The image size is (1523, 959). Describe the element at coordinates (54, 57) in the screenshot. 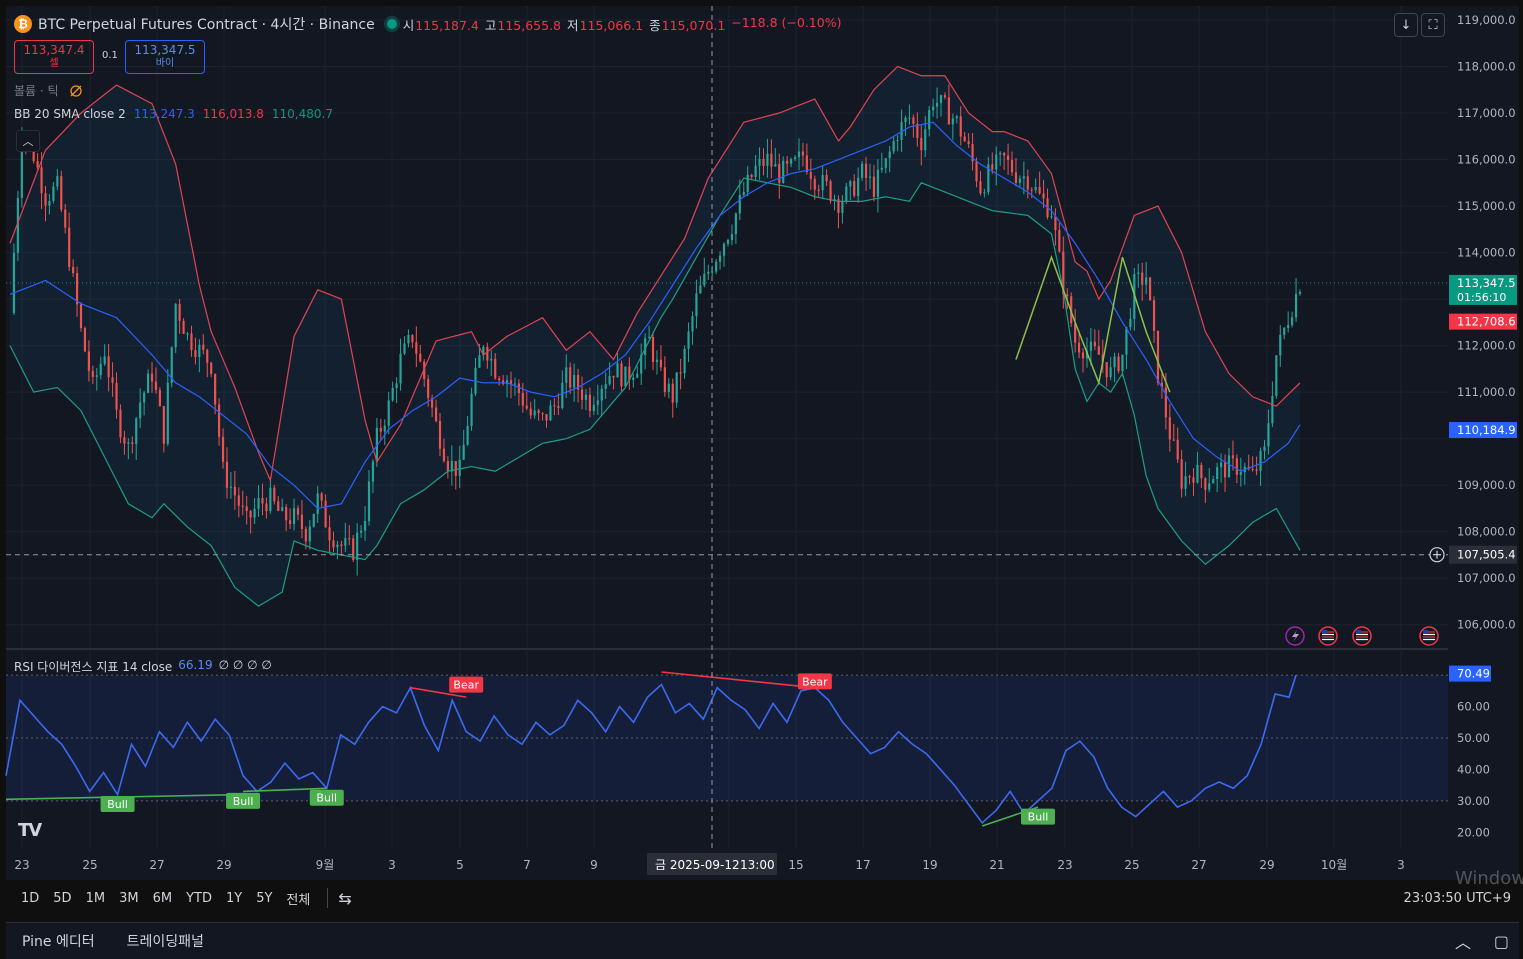

I see `sell-button: 113,347.4 셀` at that location.